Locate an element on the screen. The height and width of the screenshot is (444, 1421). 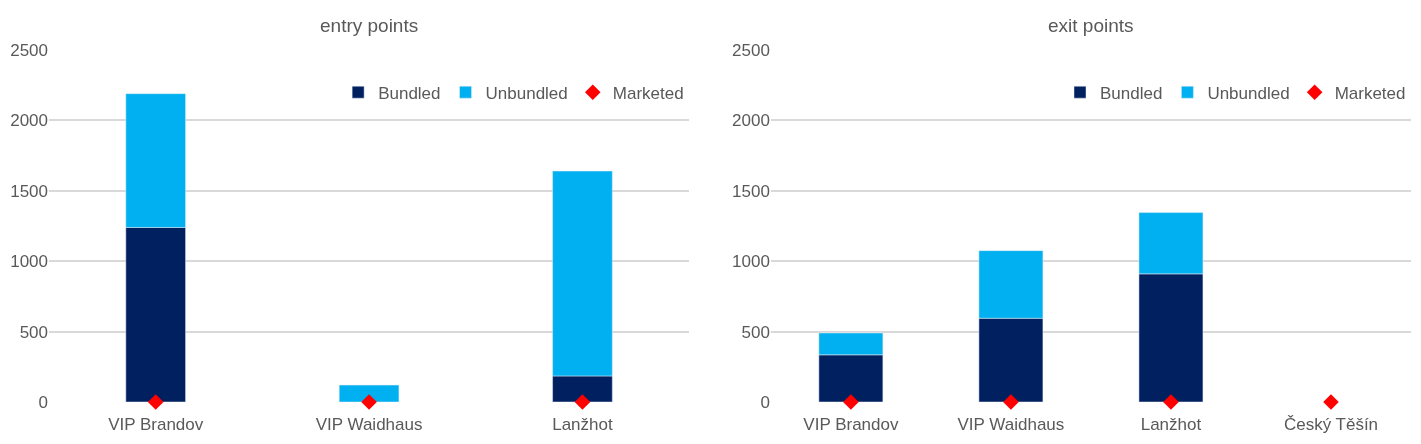
chart-title: exit points is located at coordinates (1091, 25).